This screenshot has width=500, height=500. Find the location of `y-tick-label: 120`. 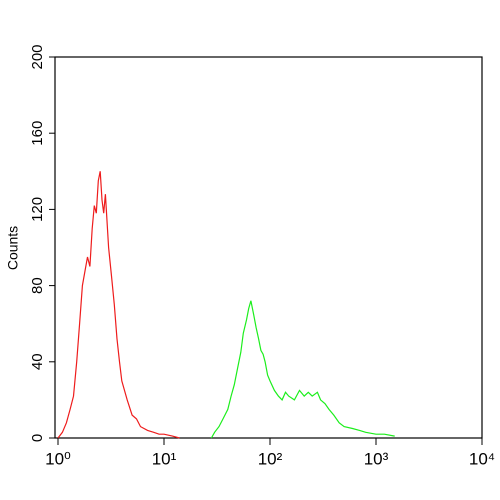

y-tick-label: 120 is located at coordinates (37, 209).